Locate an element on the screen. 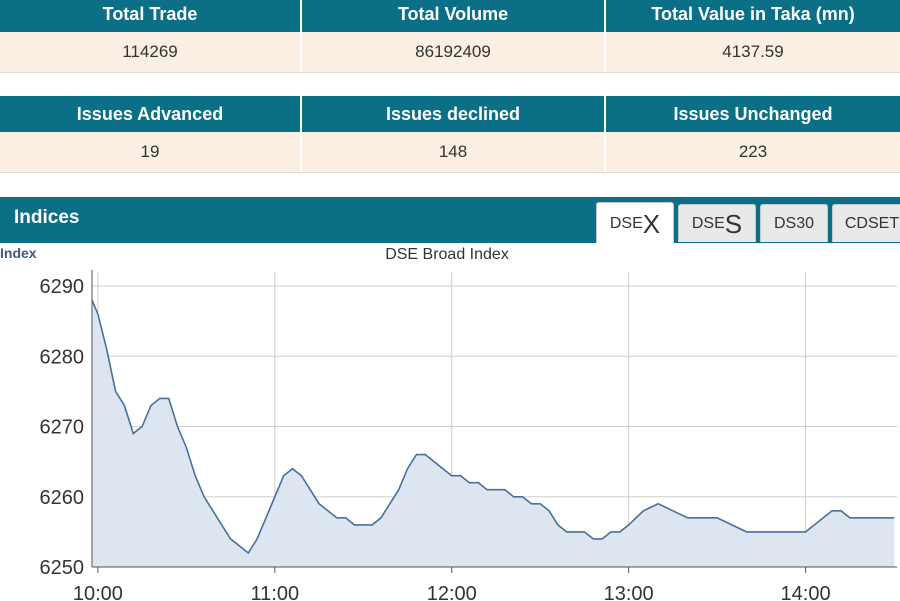 The width and height of the screenshot is (900, 601). y-tick-label: 6250 is located at coordinates (62, 568).